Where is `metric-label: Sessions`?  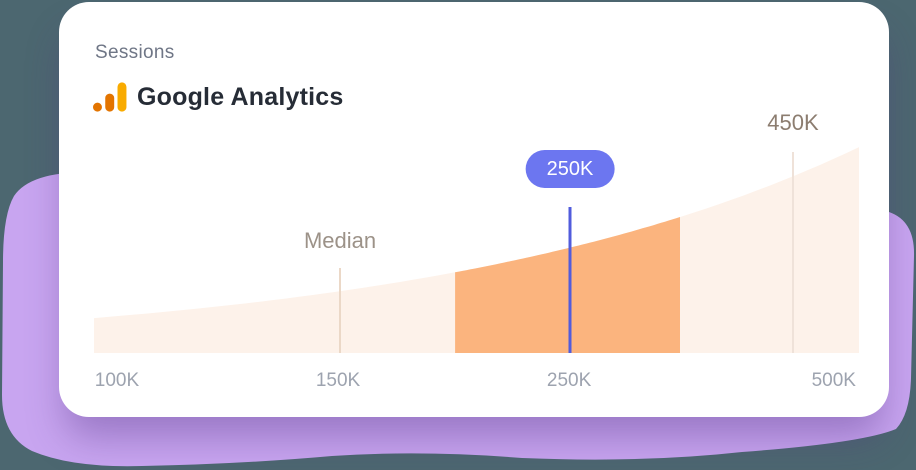 metric-label: Sessions is located at coordinates (135, 52).